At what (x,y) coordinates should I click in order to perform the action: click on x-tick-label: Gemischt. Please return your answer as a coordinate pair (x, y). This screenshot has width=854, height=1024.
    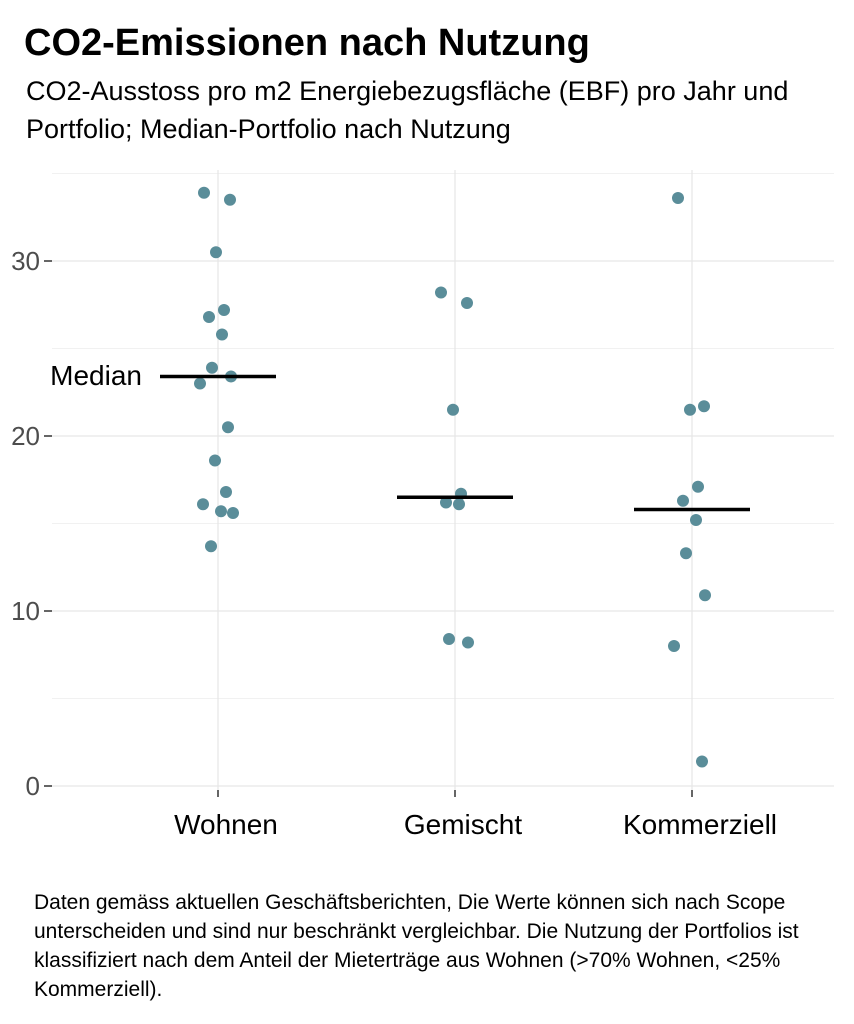
    Looking at the image, I should click on (463, 824).